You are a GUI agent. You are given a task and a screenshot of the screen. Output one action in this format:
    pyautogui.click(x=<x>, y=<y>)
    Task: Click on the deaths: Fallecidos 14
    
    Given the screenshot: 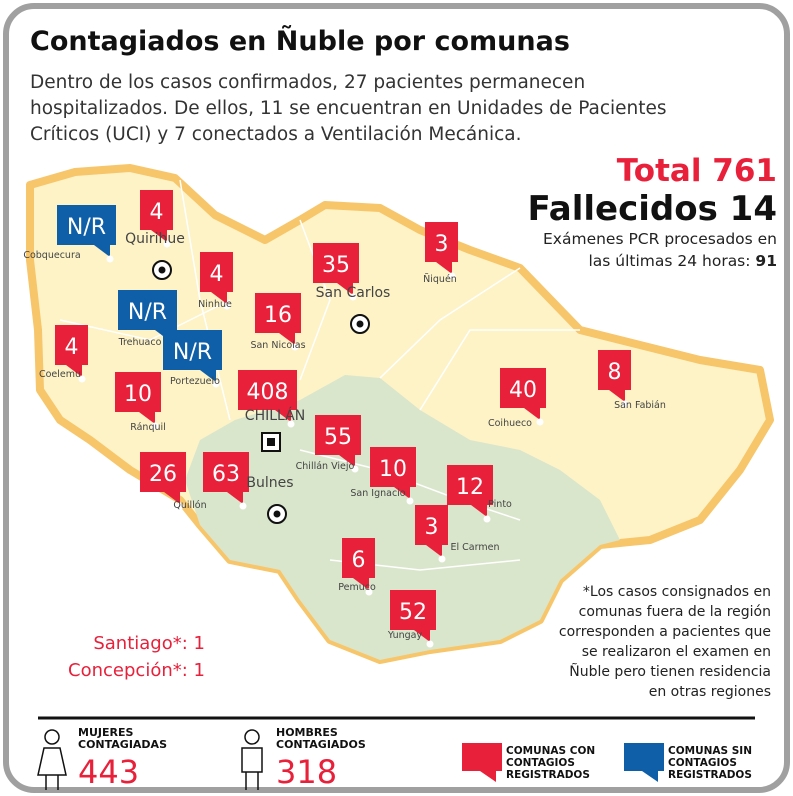 What is the action you would take?
    pyautogui.click(x=652, y=209)
    